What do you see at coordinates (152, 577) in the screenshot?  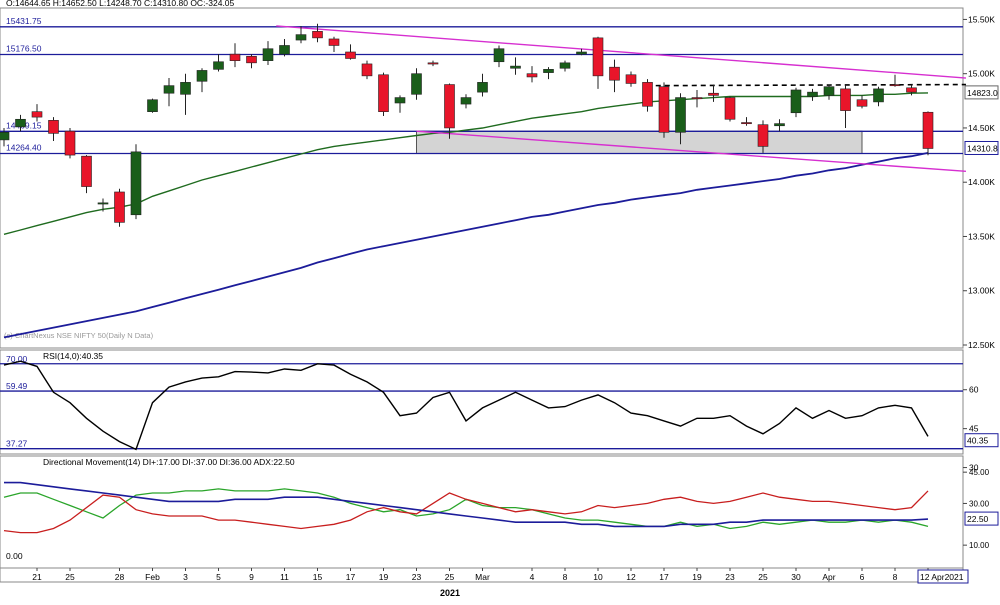 I see `x-tick-label: Feb` at bounding box center [152, 577].